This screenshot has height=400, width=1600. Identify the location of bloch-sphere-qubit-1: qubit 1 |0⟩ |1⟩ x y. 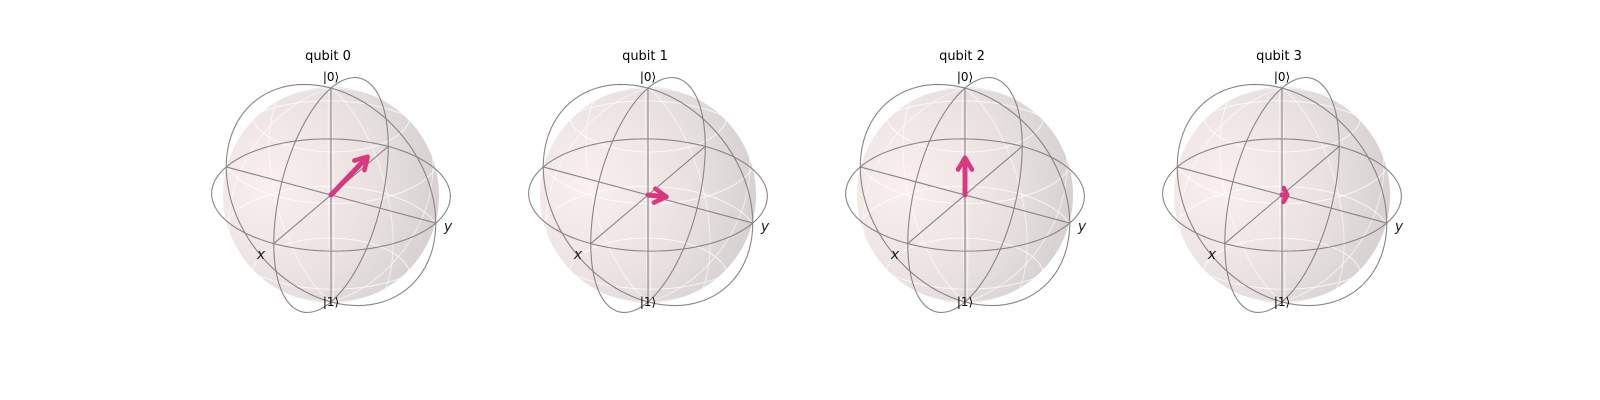
(649, 183).